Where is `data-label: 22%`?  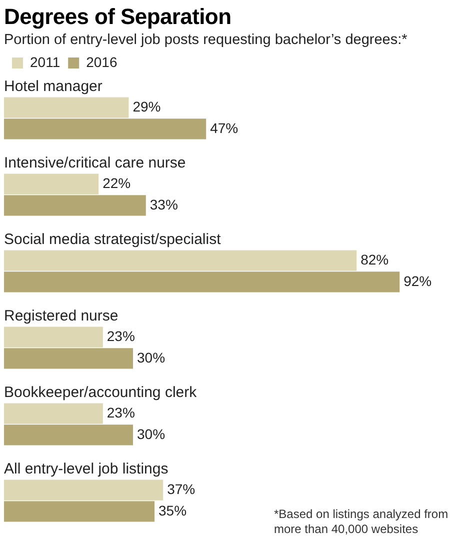 data-label: 22% is located at coordinates (116, 182).